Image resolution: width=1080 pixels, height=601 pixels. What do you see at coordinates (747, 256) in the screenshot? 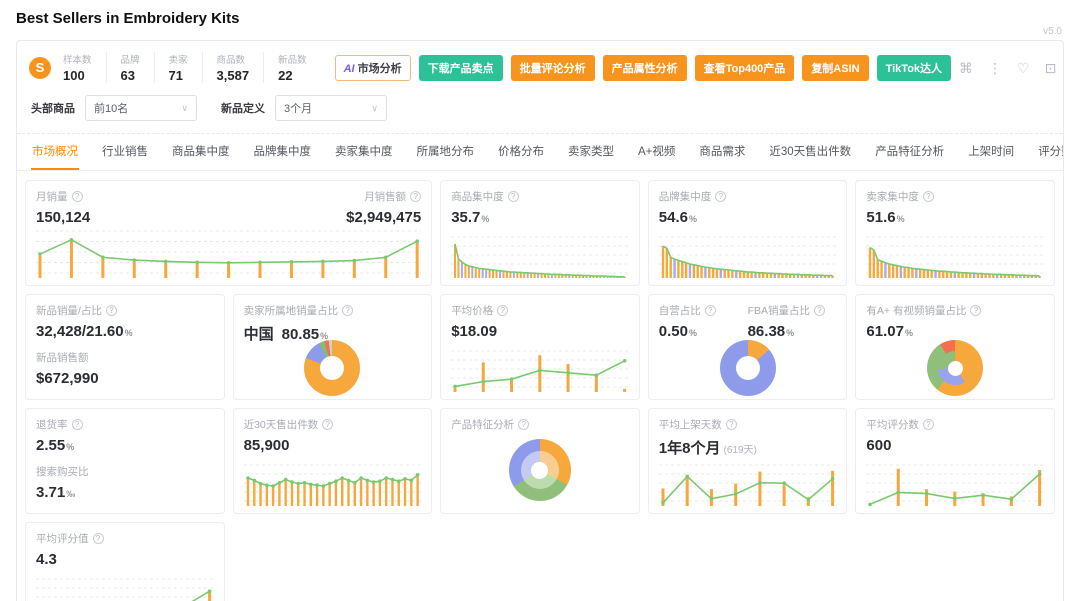
I see `brand-concentration-chart` at bounding box center [747, 256].